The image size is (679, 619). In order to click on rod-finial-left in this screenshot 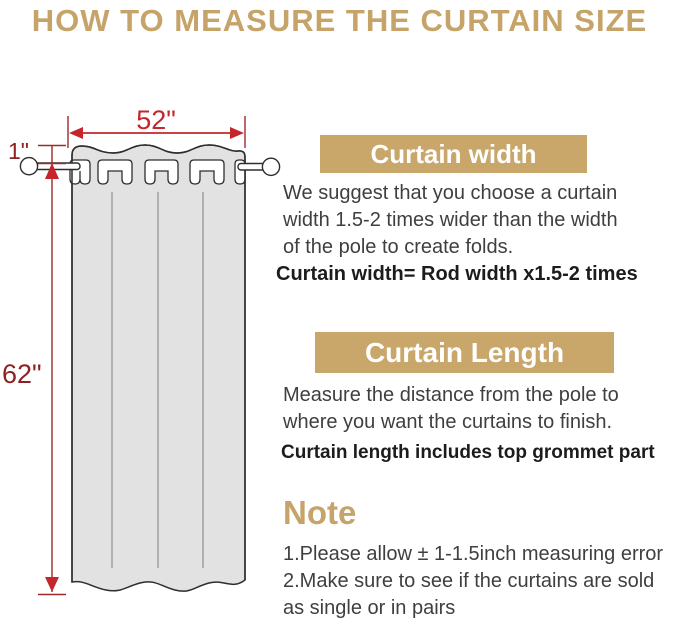, I will do `click(29, 166)`.